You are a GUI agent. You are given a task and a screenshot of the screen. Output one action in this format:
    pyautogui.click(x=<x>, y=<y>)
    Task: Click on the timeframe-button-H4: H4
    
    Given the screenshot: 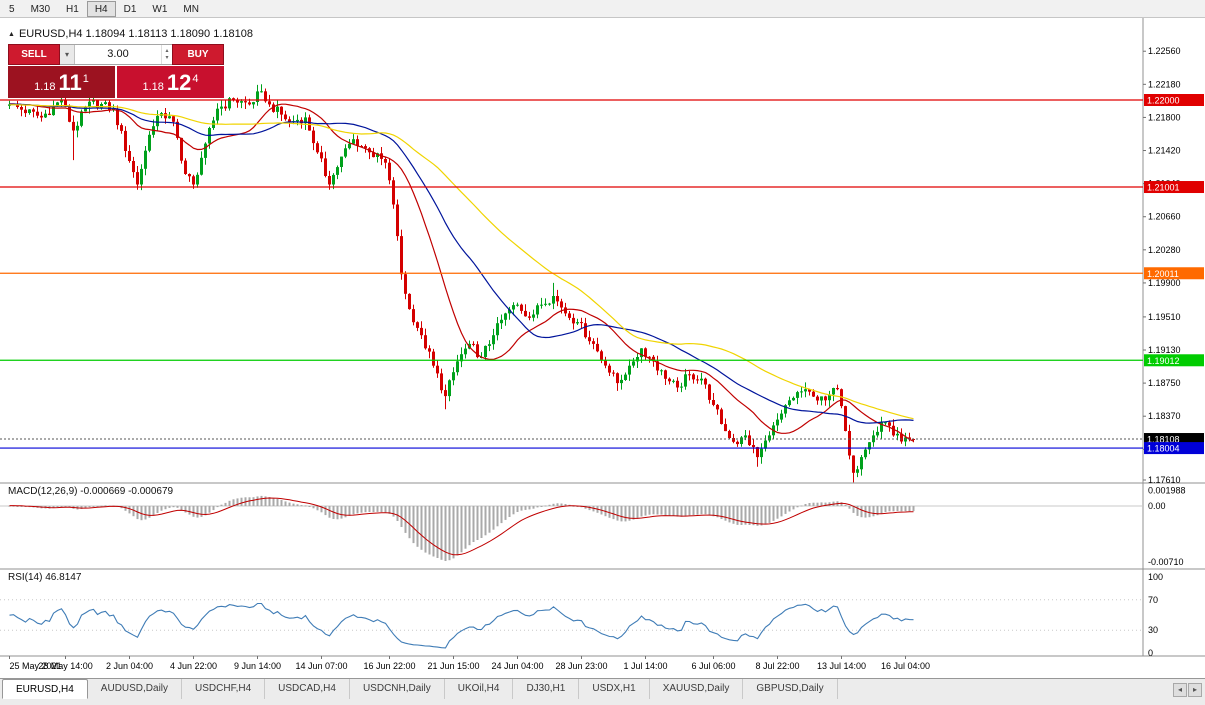 What is the action you would take?
    pyautogui.click(x=101, y=8)
    